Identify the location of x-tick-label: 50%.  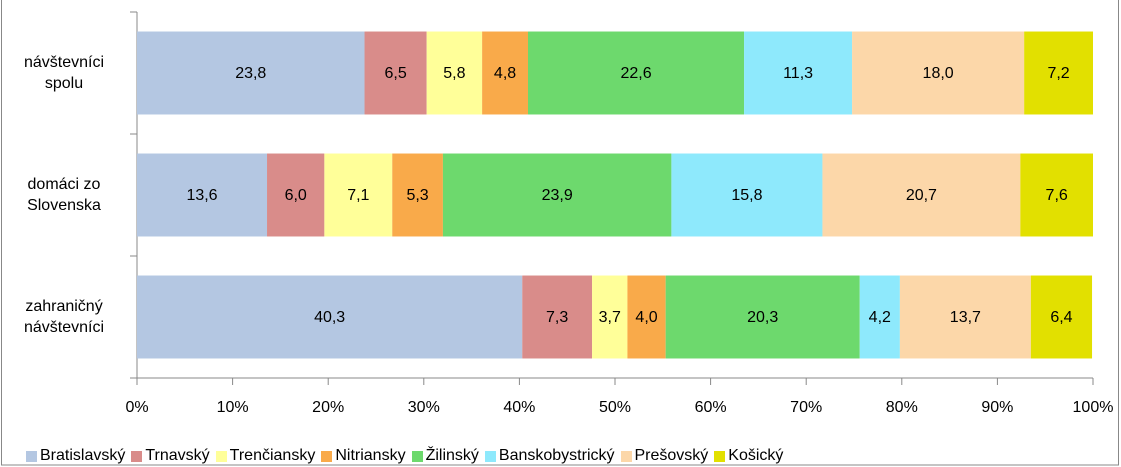
(615, 407).